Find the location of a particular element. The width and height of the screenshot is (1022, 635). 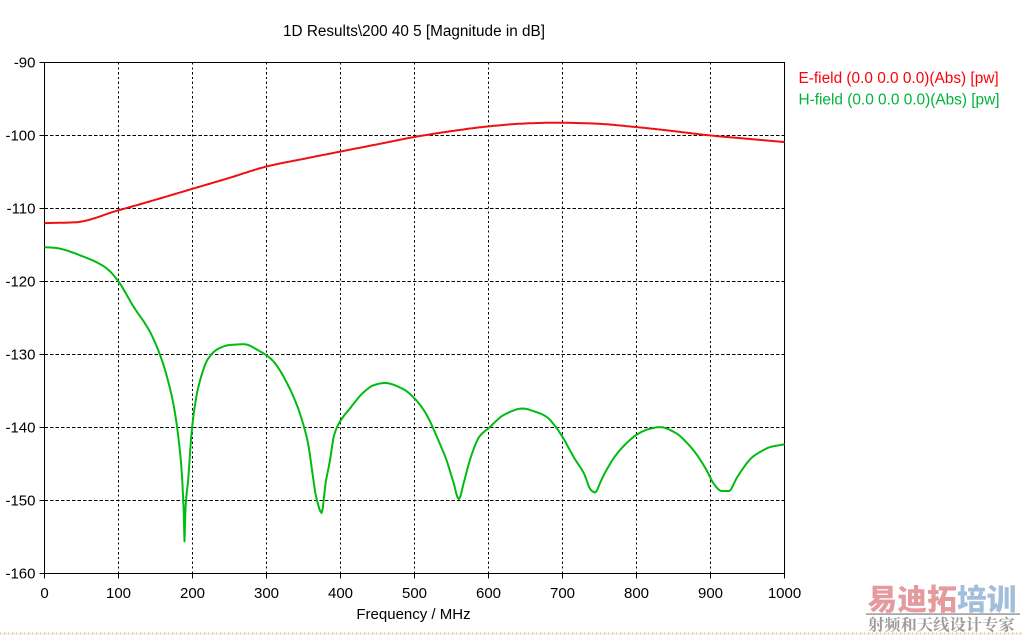

svg-text: -90 is located at coordinates (25, 63).